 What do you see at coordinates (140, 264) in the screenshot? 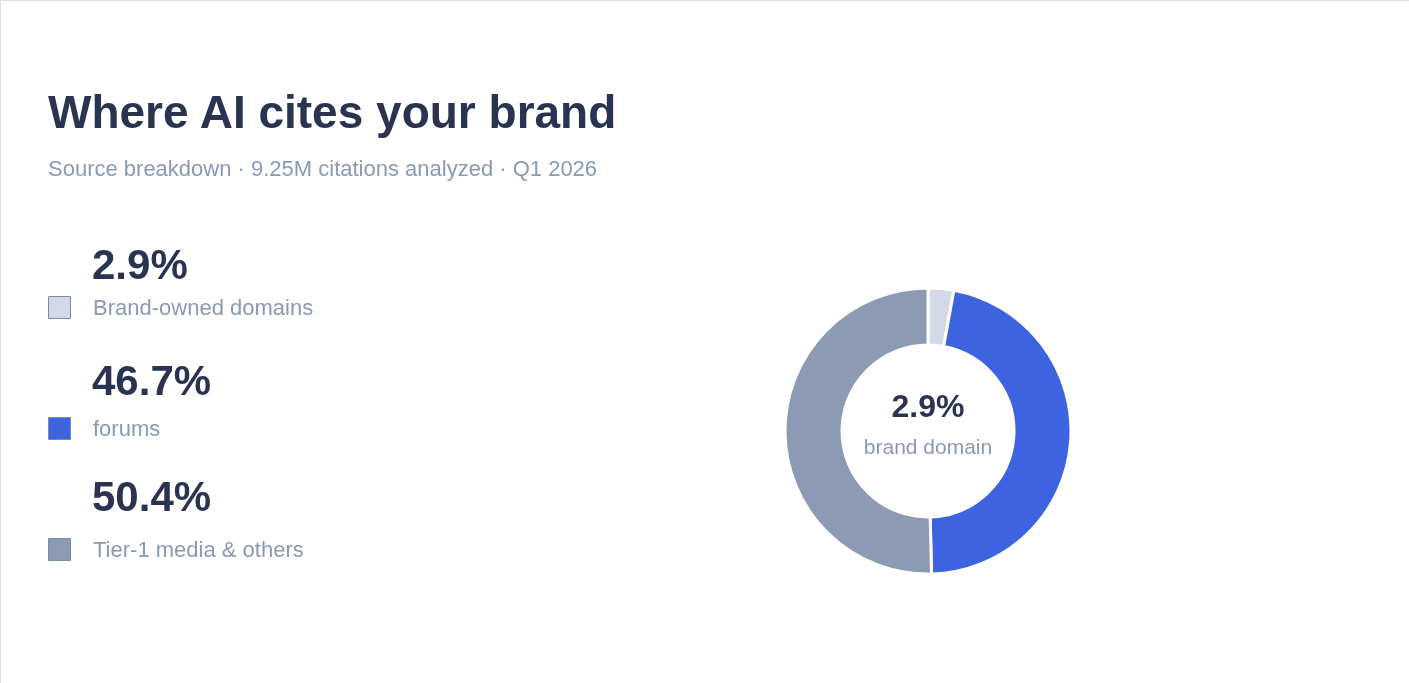
I see `data-label: 2.9%` at bounding box center [140, 264].